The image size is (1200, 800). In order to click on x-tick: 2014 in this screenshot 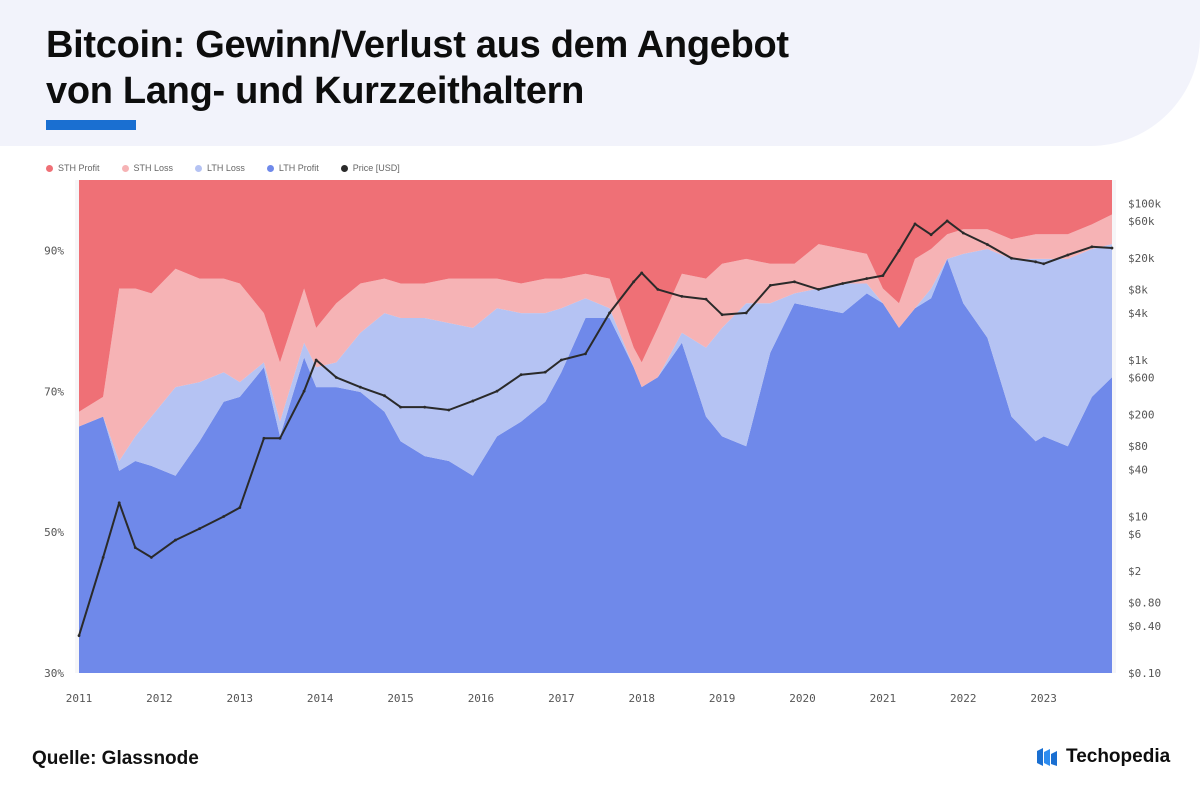, I will do `click(320, 698)`.